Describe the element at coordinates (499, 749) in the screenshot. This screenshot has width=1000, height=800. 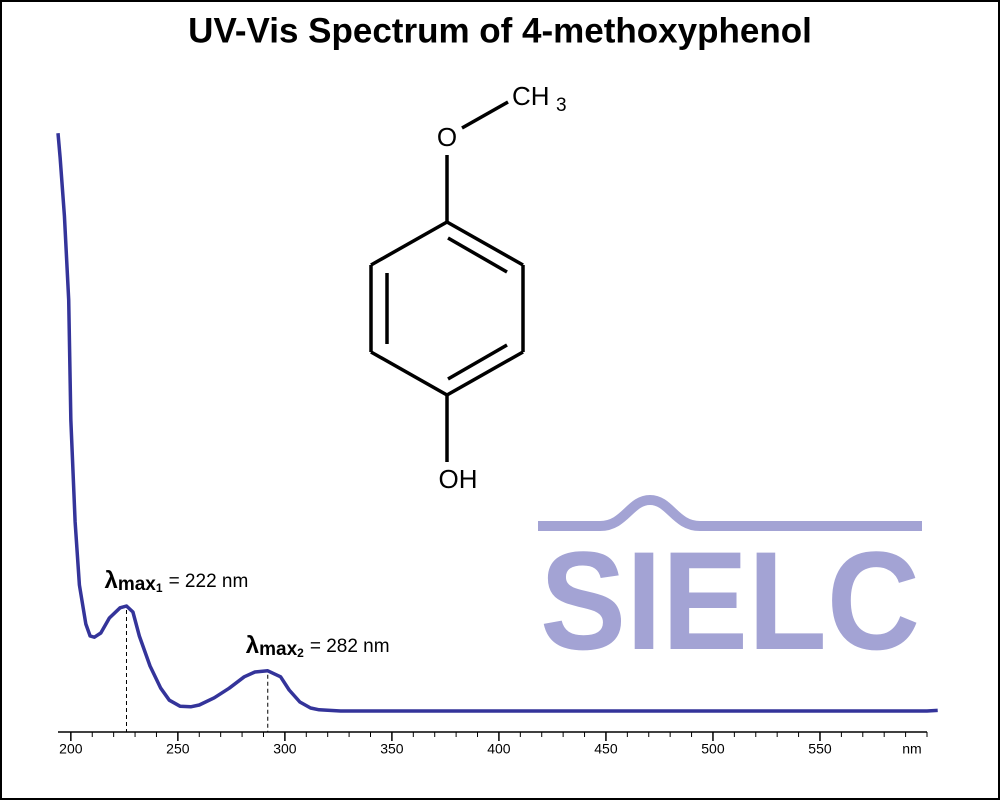
I see `x-tick-label: 400` at that location.